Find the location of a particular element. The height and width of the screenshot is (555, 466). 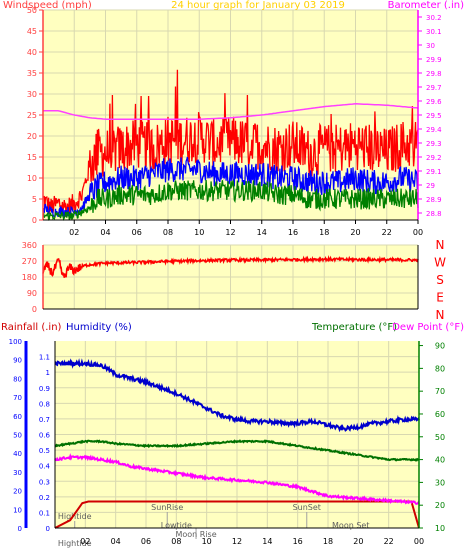

series-rainfall-line is located at coordinates (237, 514).